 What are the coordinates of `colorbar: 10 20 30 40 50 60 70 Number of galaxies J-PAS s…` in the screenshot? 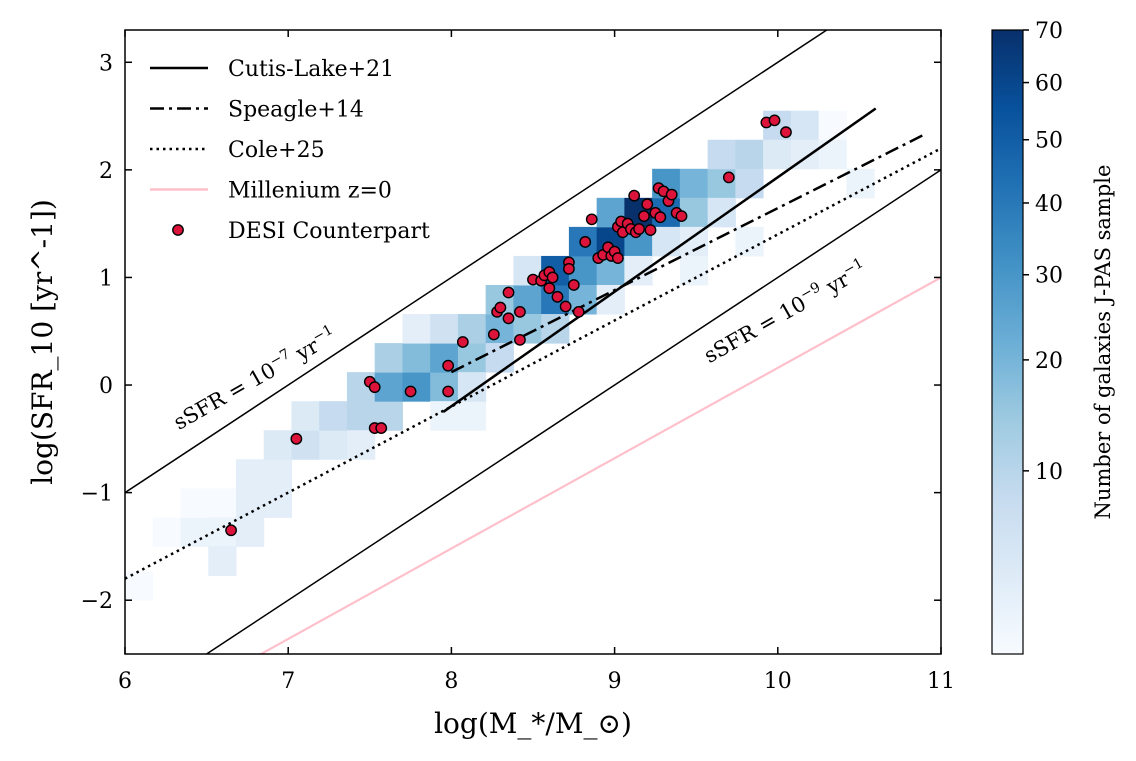 It's located at (1053, 337).